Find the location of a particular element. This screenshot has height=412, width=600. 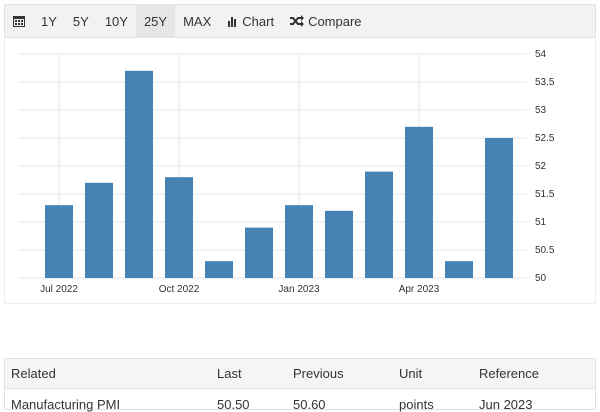

table-header: Related Last Previous Unit Reference is located at coordinates (300, 374).